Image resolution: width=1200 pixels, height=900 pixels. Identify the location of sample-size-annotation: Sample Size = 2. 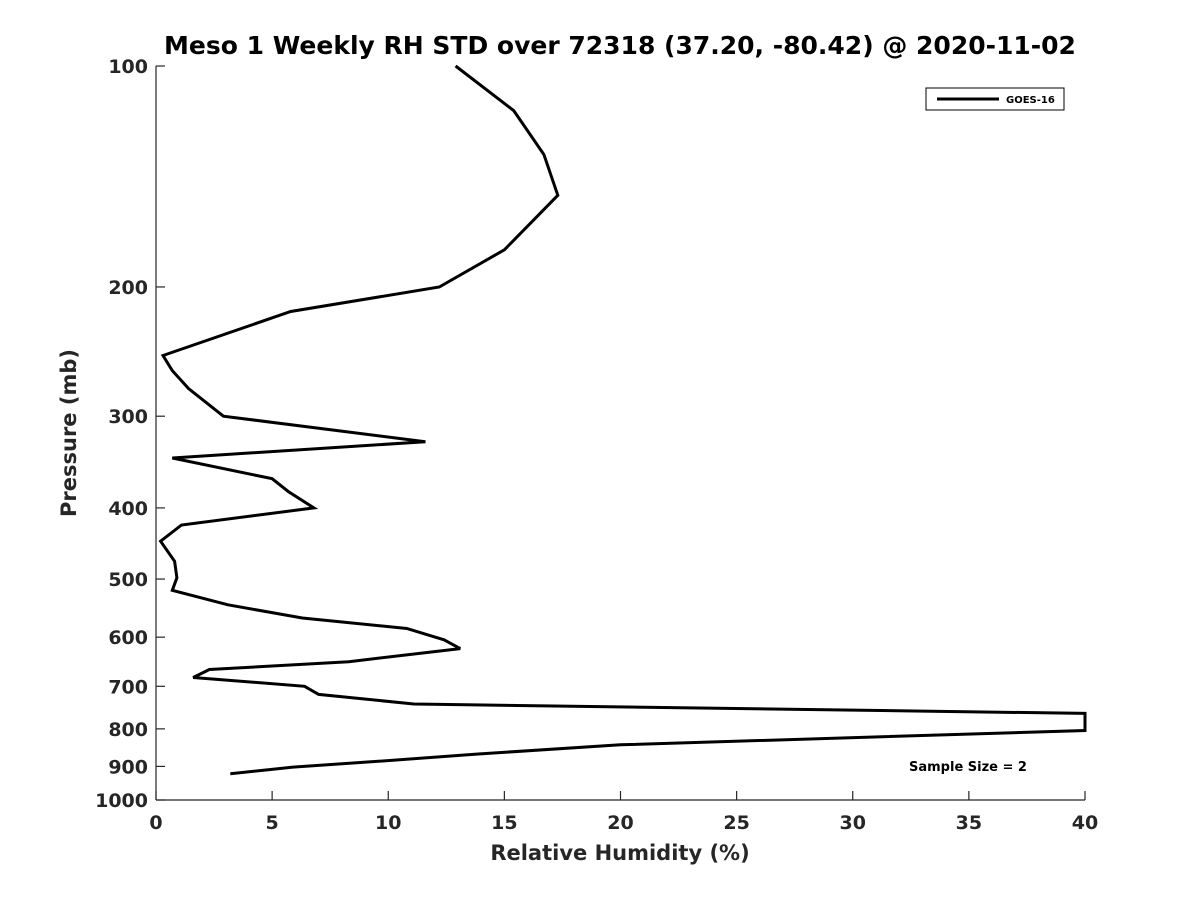
(968, 767).